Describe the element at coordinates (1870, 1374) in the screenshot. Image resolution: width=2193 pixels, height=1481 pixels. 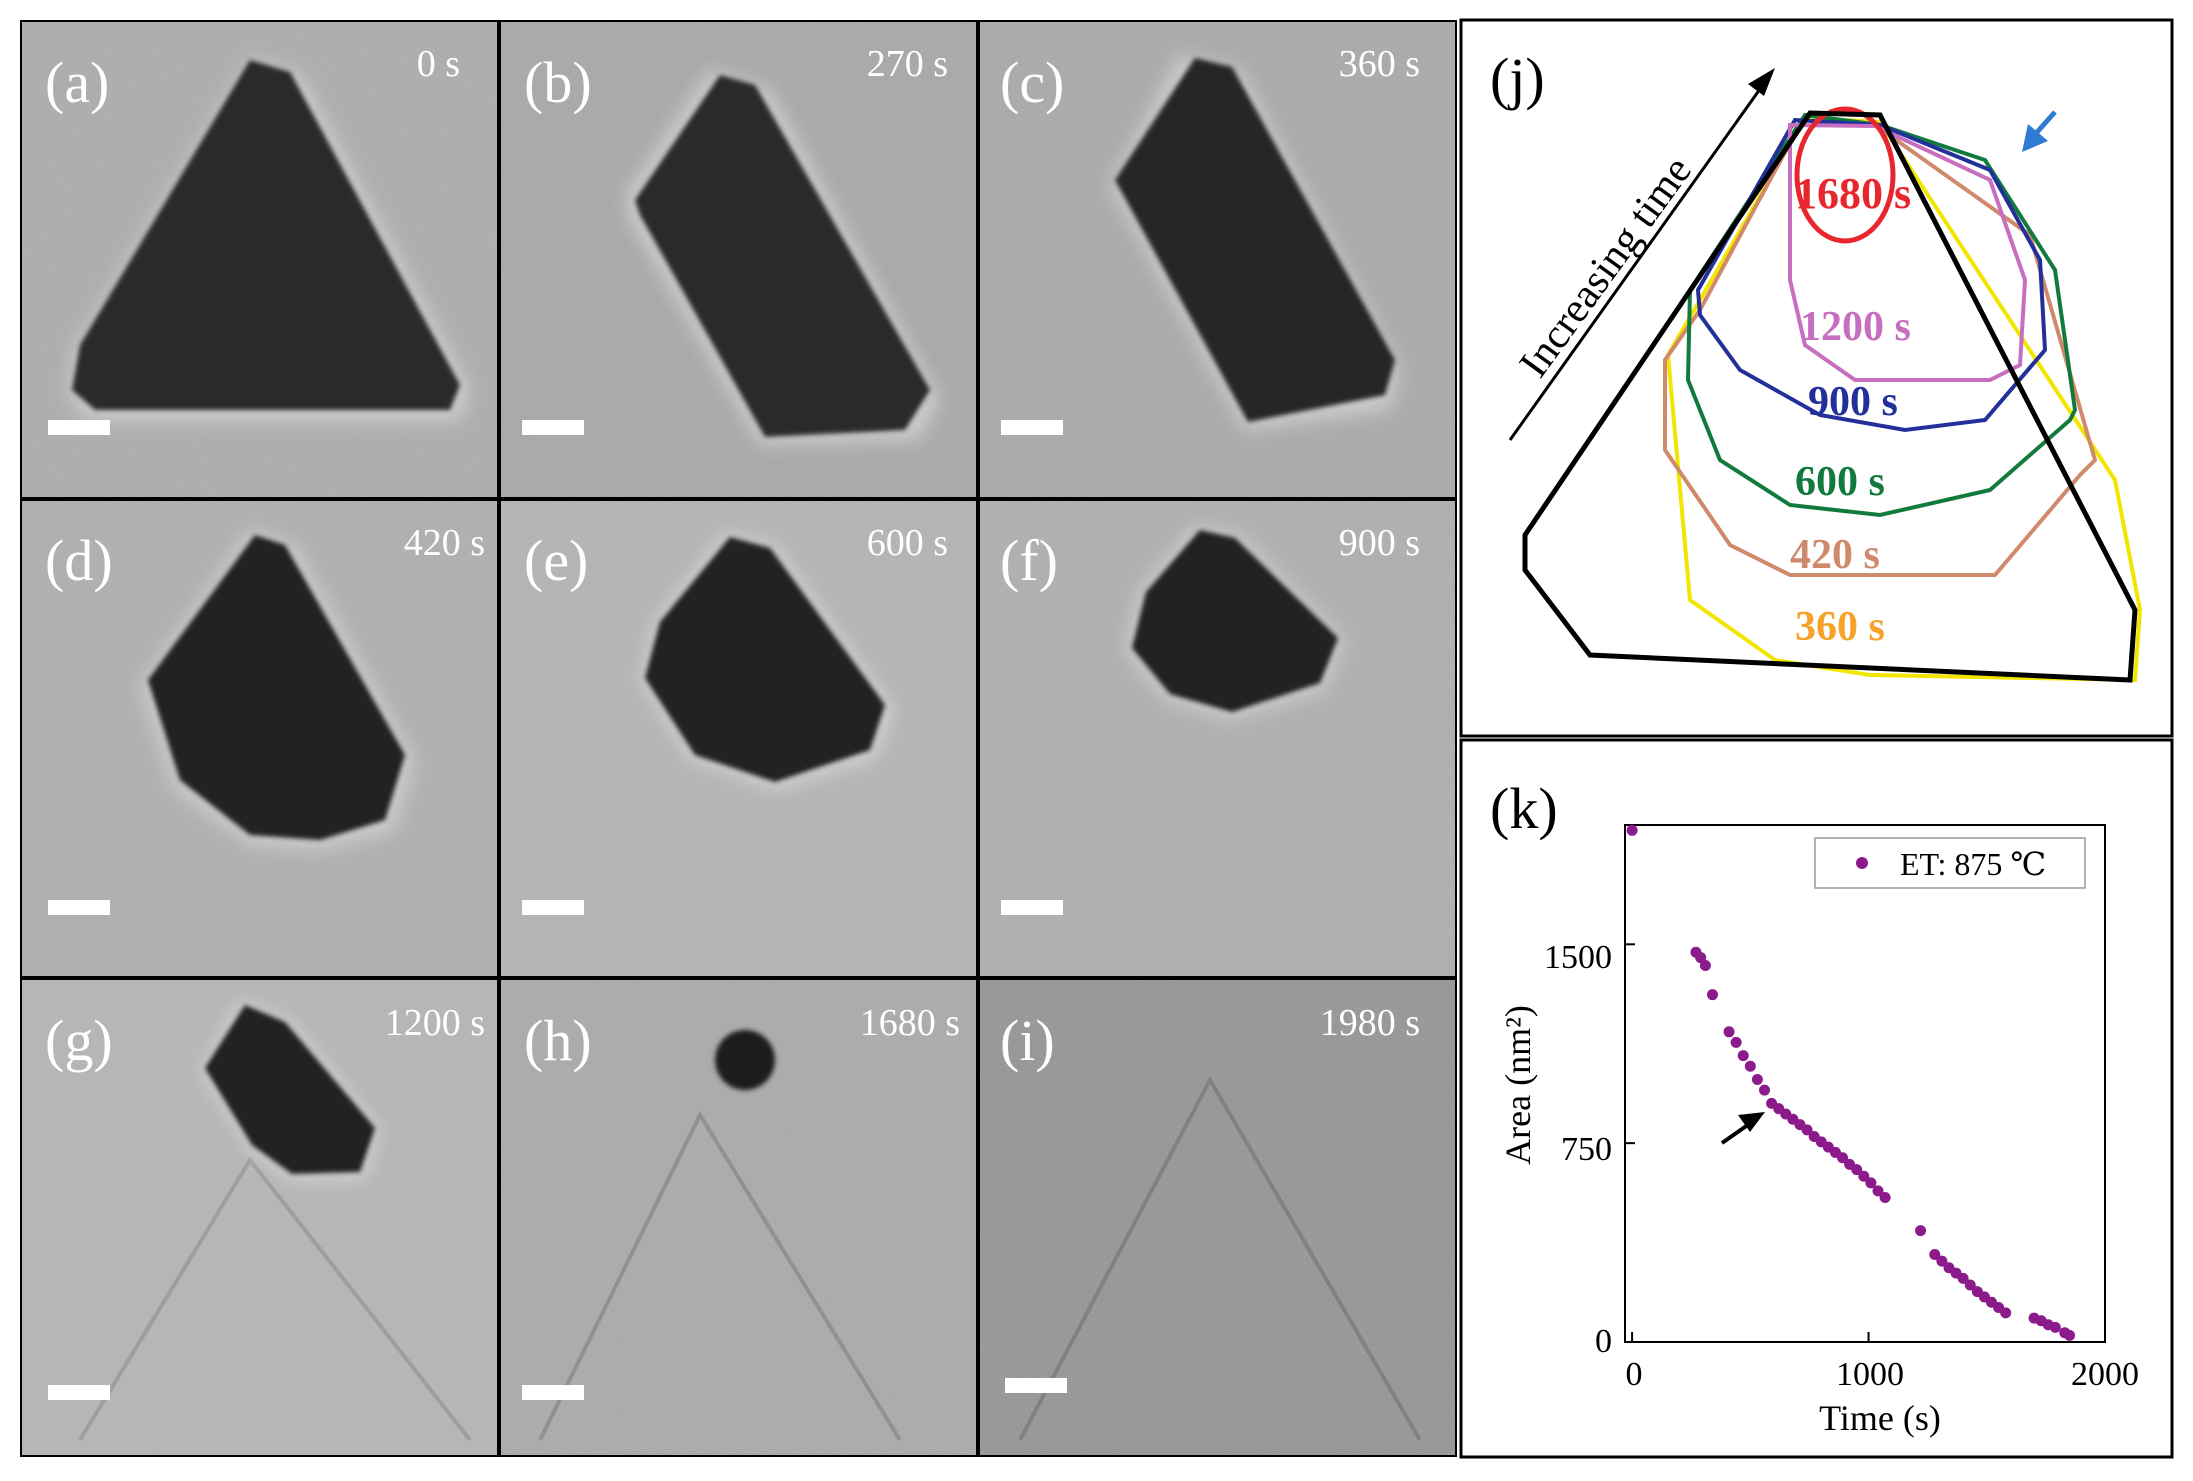
I see `x-tick-label: 1000` at that location.